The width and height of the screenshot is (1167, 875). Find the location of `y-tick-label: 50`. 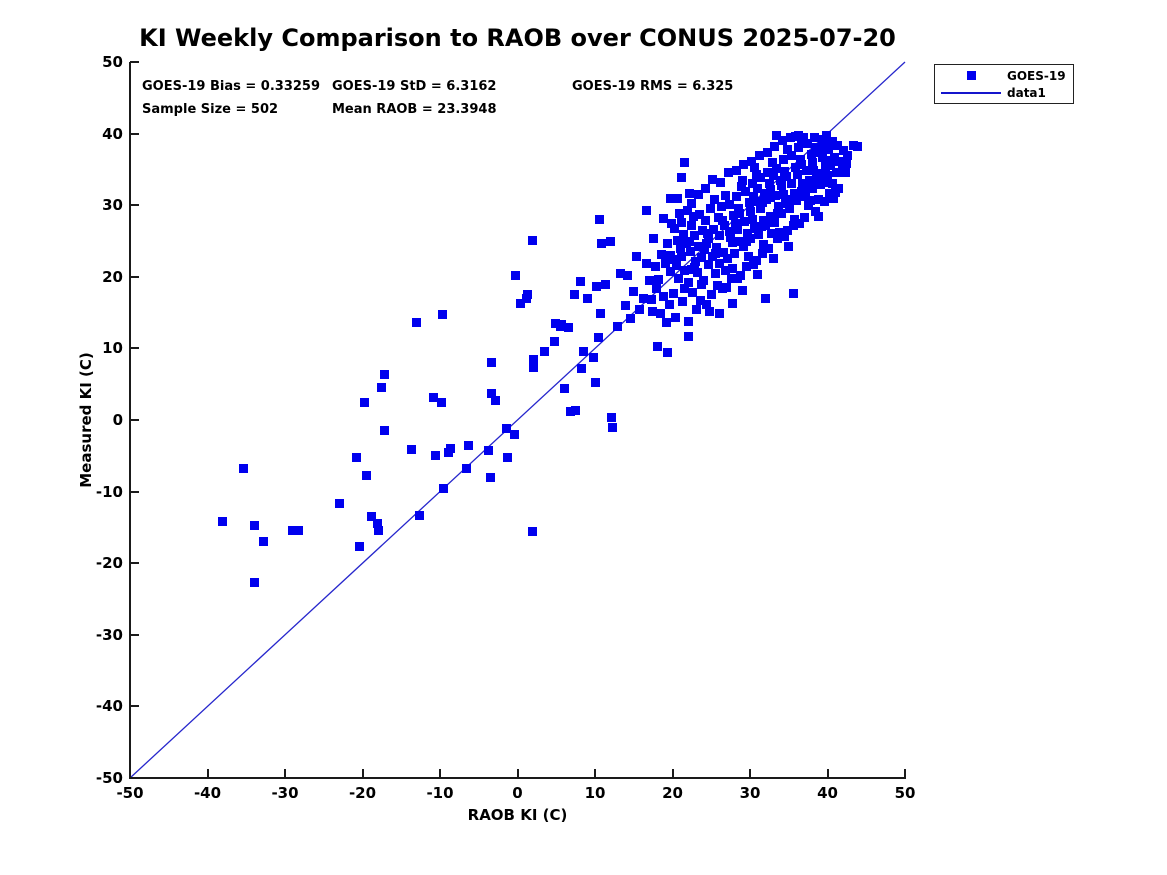

y-tick-label: 50 is located at coordinates (112, 62).